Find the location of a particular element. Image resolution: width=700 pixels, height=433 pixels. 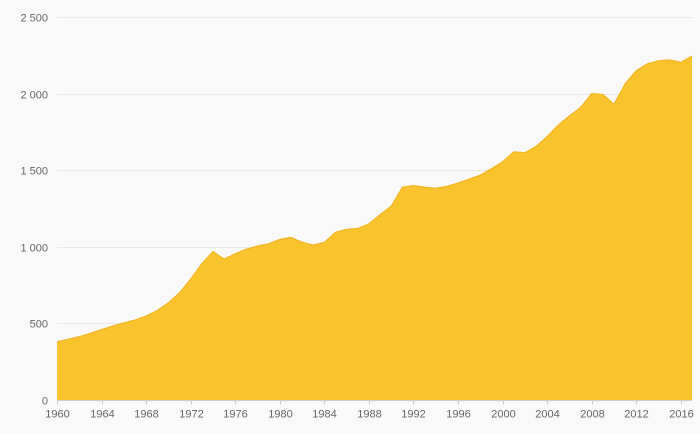

x-axis-tick-label: 2004 is located at coordinates (547, 415).